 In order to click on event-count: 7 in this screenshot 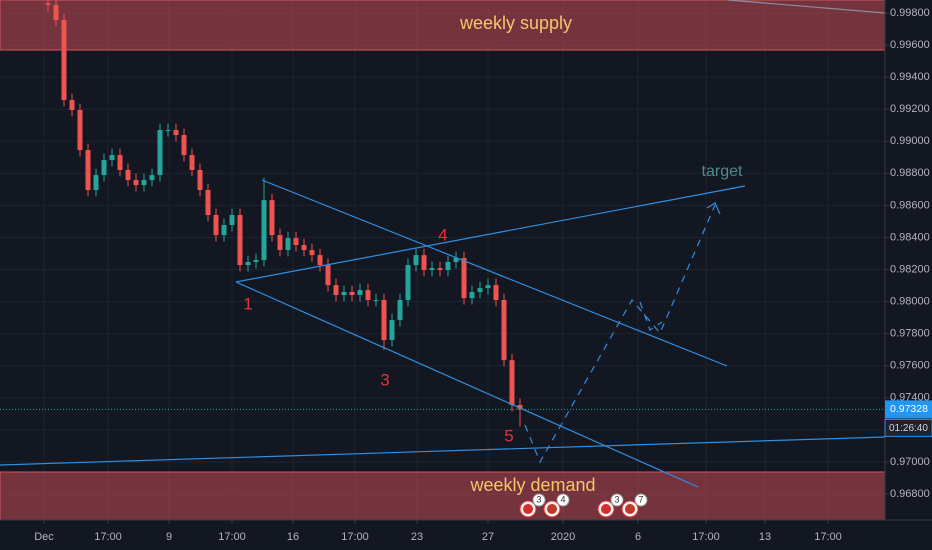, I will do `click(640, 499)`.